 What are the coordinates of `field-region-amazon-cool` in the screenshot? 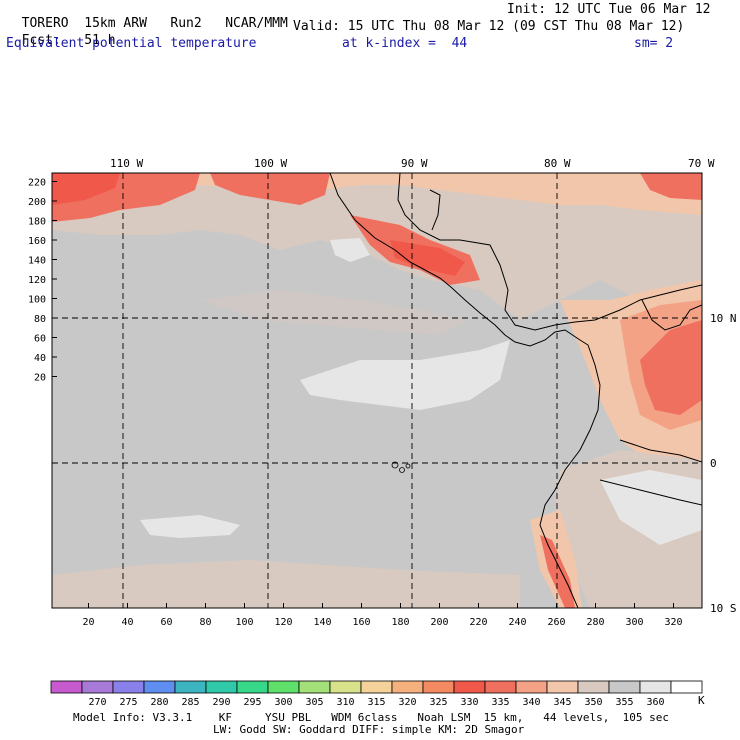 It's located at (651, 507).